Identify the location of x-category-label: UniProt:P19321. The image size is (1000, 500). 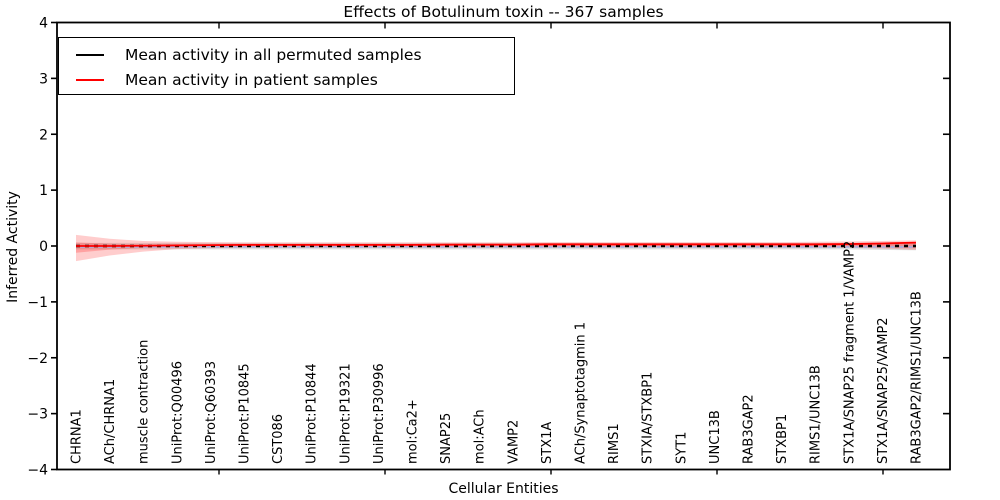
(345, 413).